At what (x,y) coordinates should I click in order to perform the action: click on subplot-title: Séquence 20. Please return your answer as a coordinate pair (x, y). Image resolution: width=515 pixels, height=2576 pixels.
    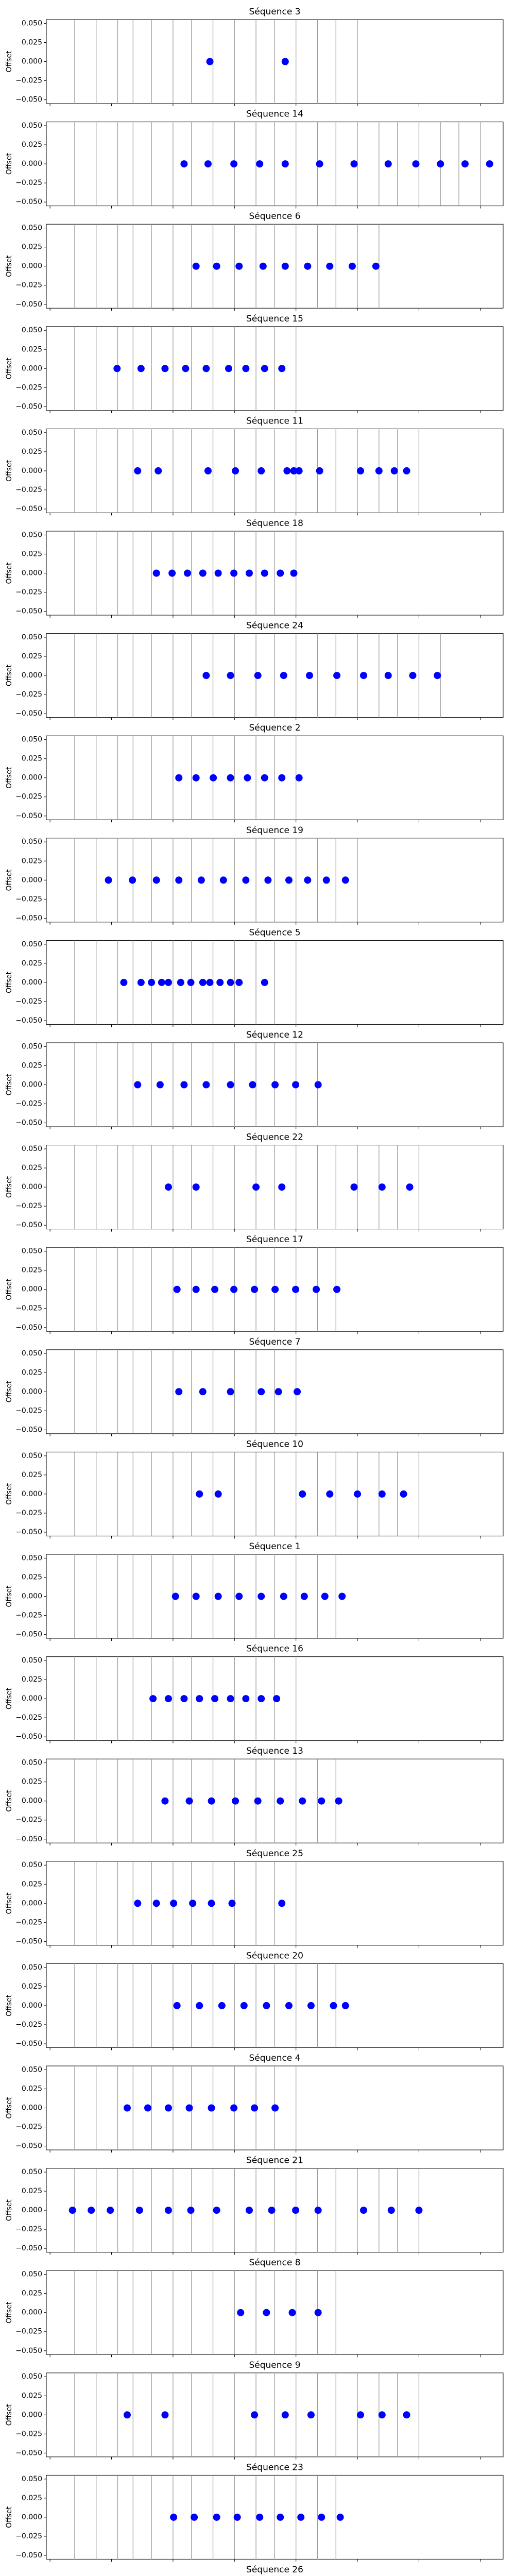
    Looking at the image, I should click on (274, 1956).